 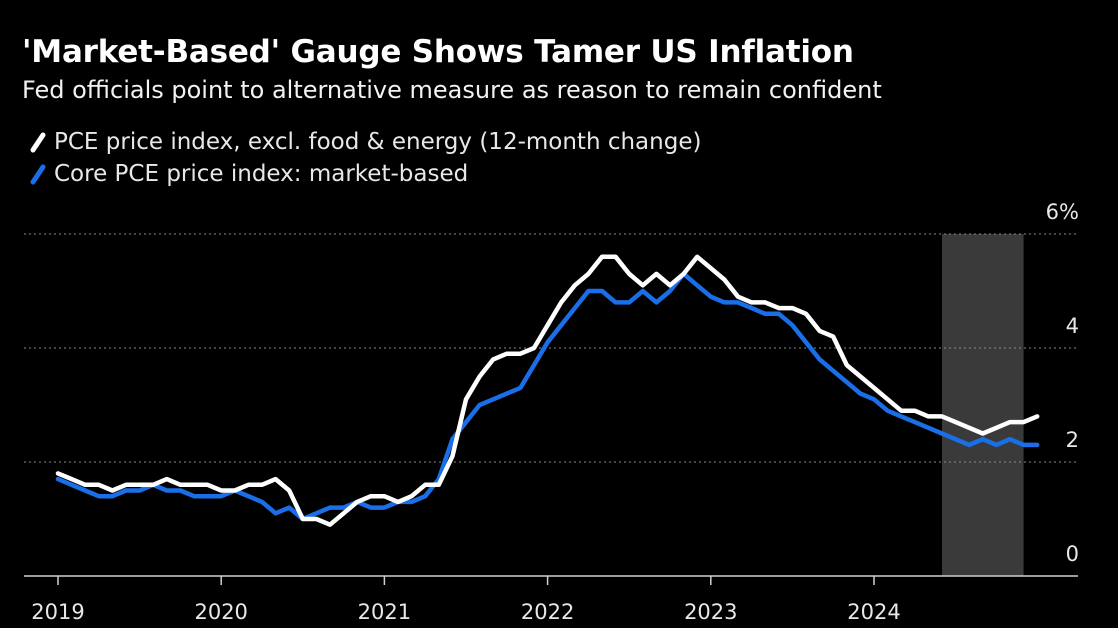 I want to click on y-tick-label: 2, so click(x=1072, y=440).